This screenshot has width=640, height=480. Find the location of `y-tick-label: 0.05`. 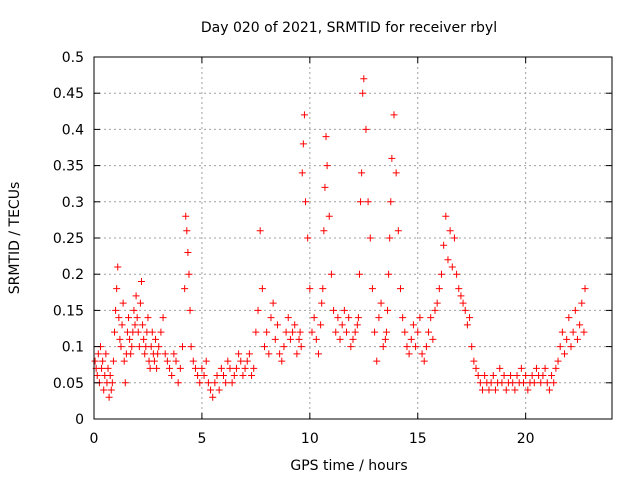

y-tick-label: 0.05 is located at coordinates (68, 384).